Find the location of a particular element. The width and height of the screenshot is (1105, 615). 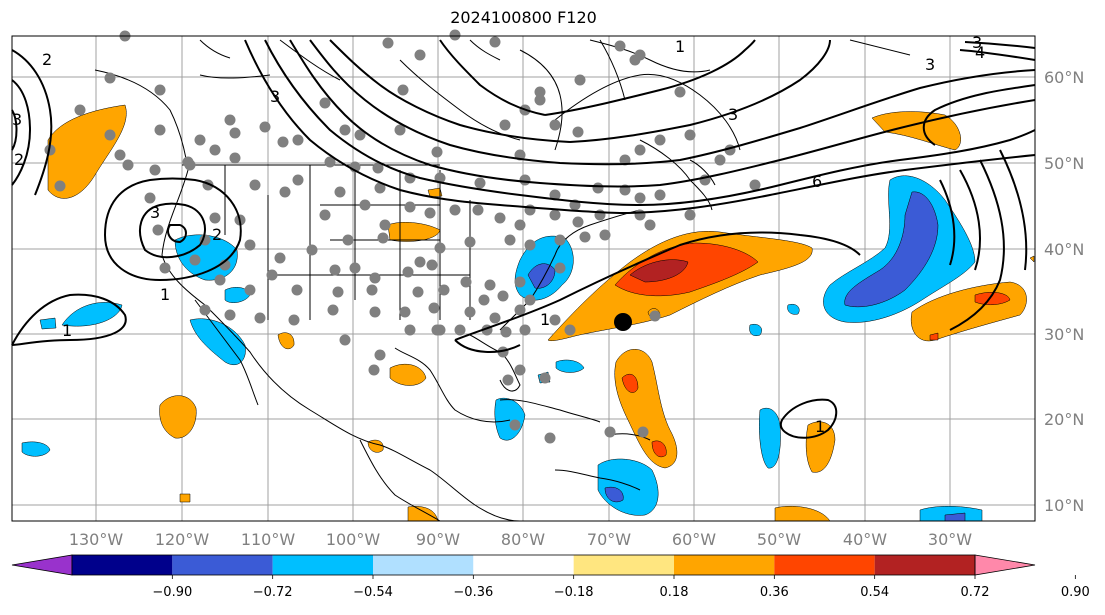

lon-label: 120°W is located at coordinates (182, 539).